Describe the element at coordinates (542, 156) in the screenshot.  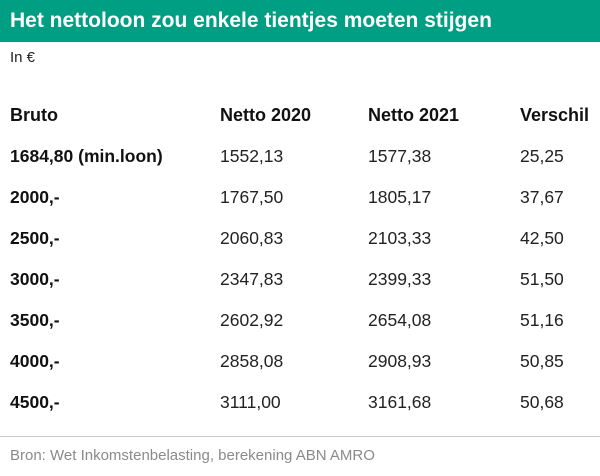
I see `verschil-cell: 25,25` at that location.